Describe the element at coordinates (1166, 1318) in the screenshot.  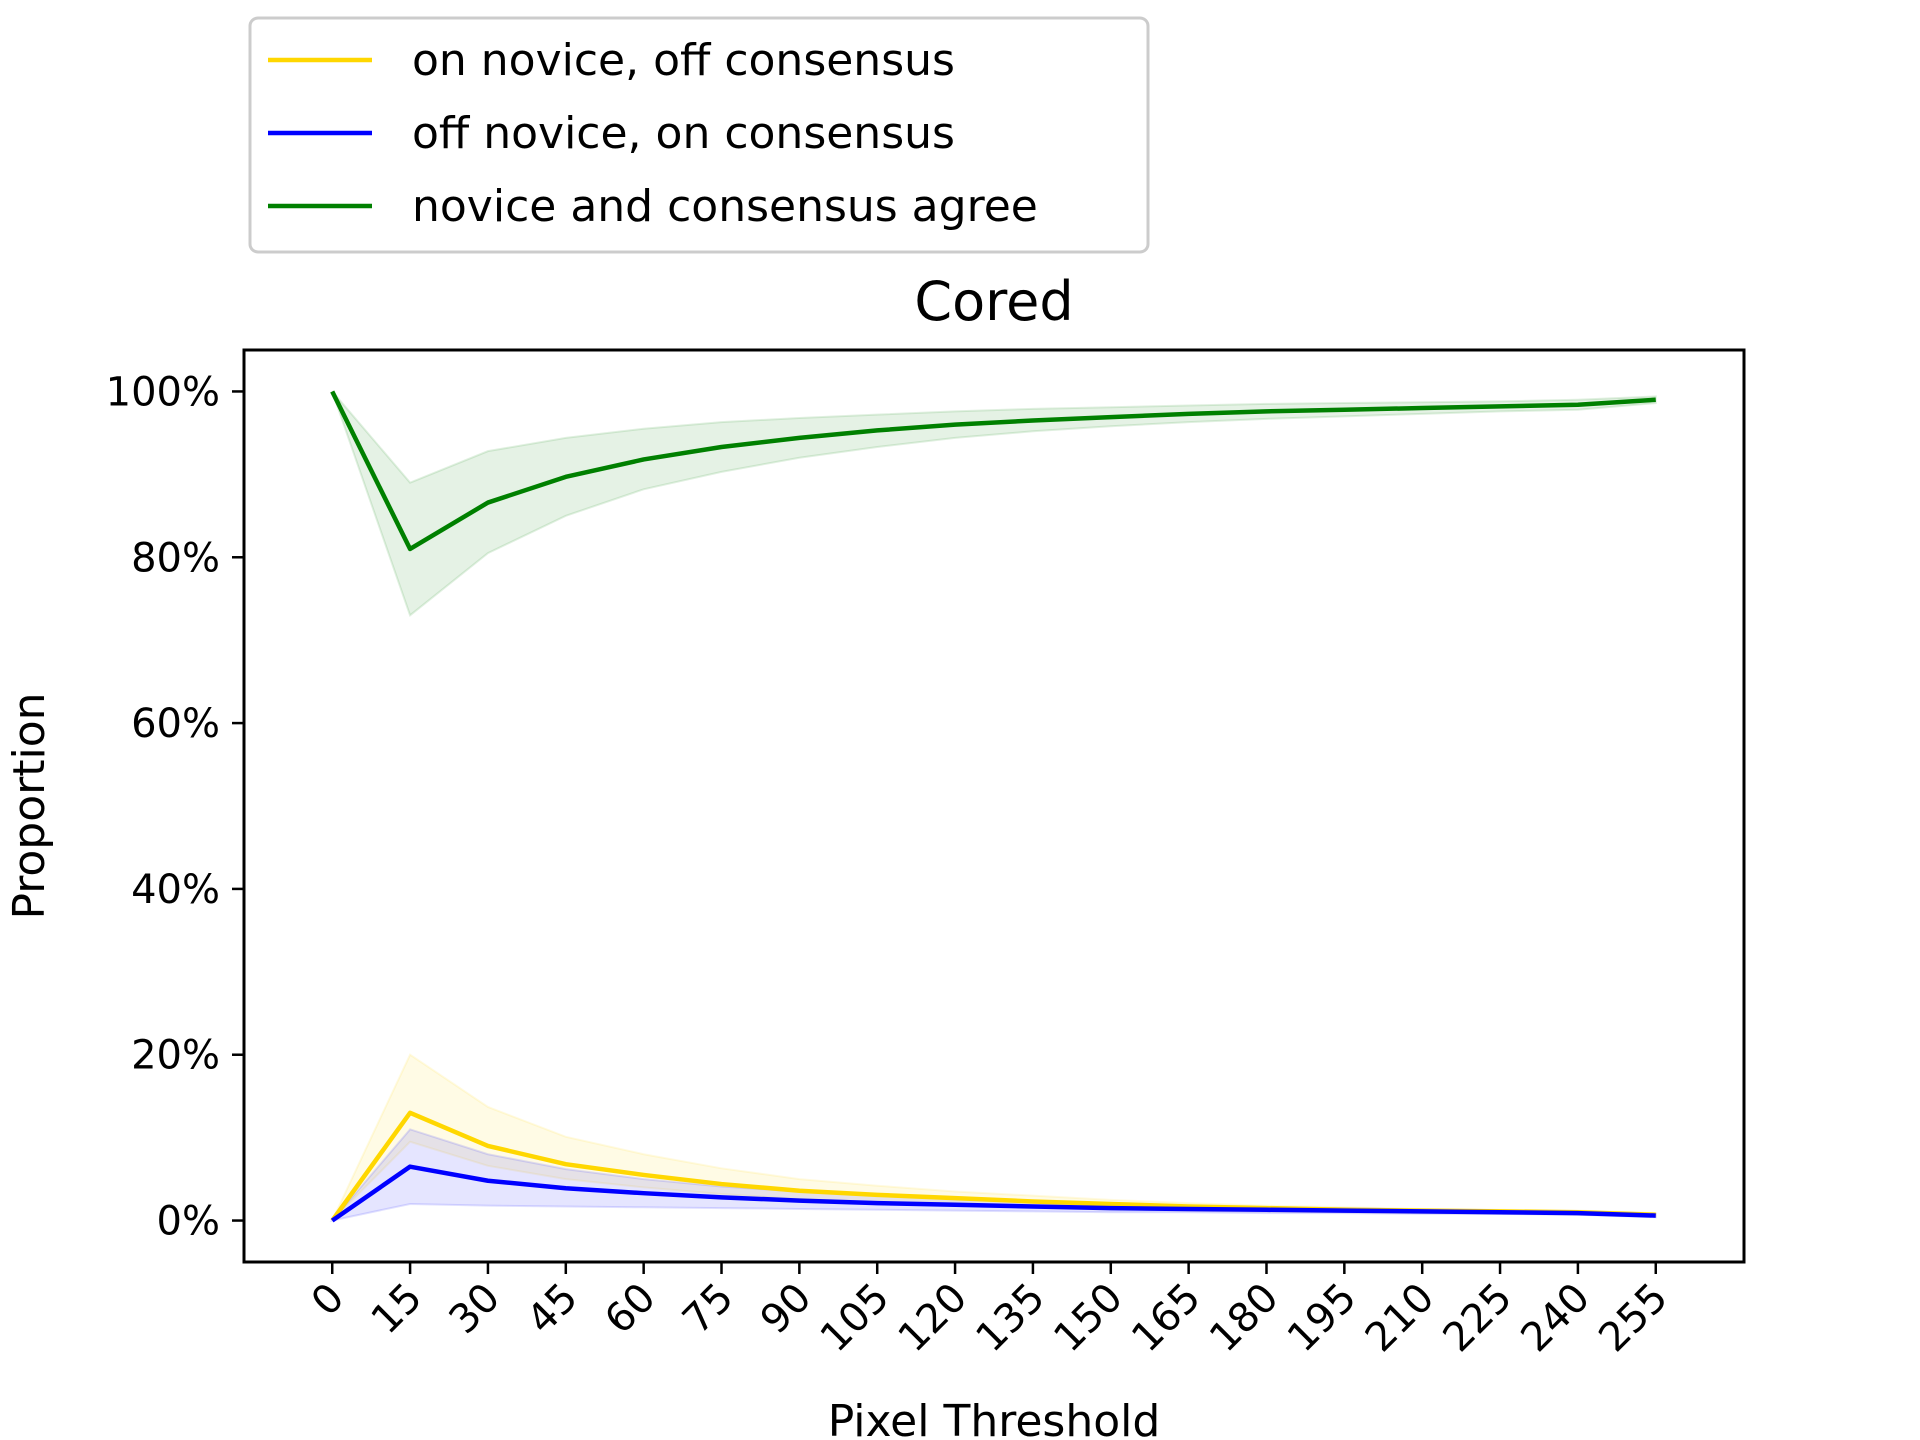
I see `x-tick-label: 165` at that location.